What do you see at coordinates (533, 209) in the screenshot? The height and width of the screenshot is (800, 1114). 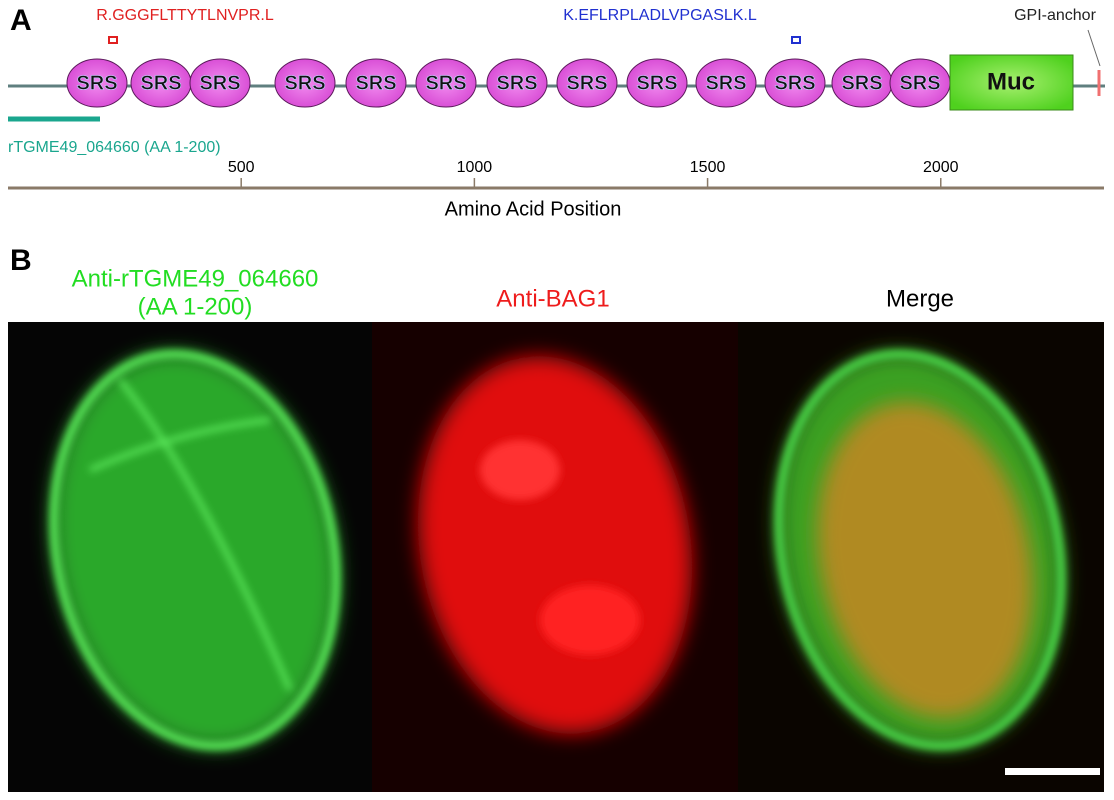 I see `axis-label: Amino Acid Position` at bounding box center [533, 209].